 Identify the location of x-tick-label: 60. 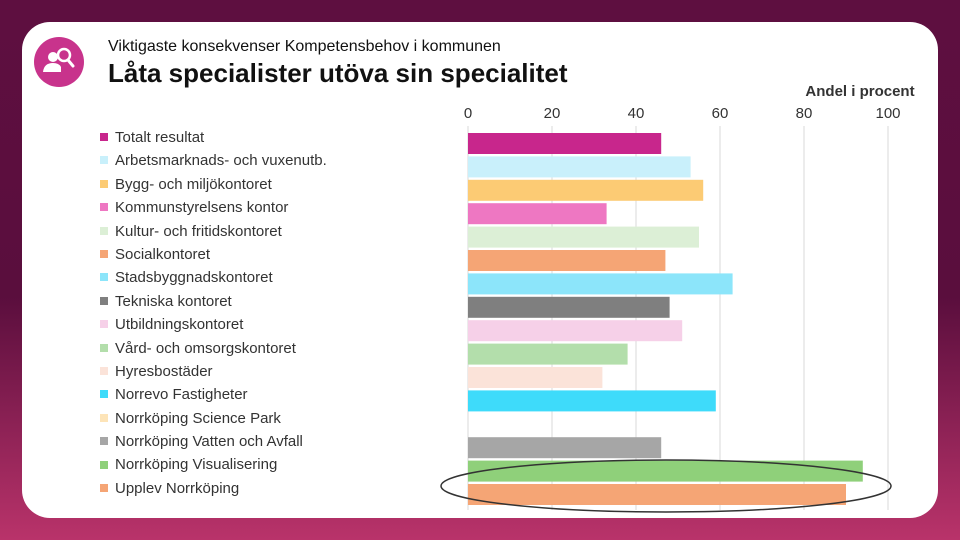
(720, 113).